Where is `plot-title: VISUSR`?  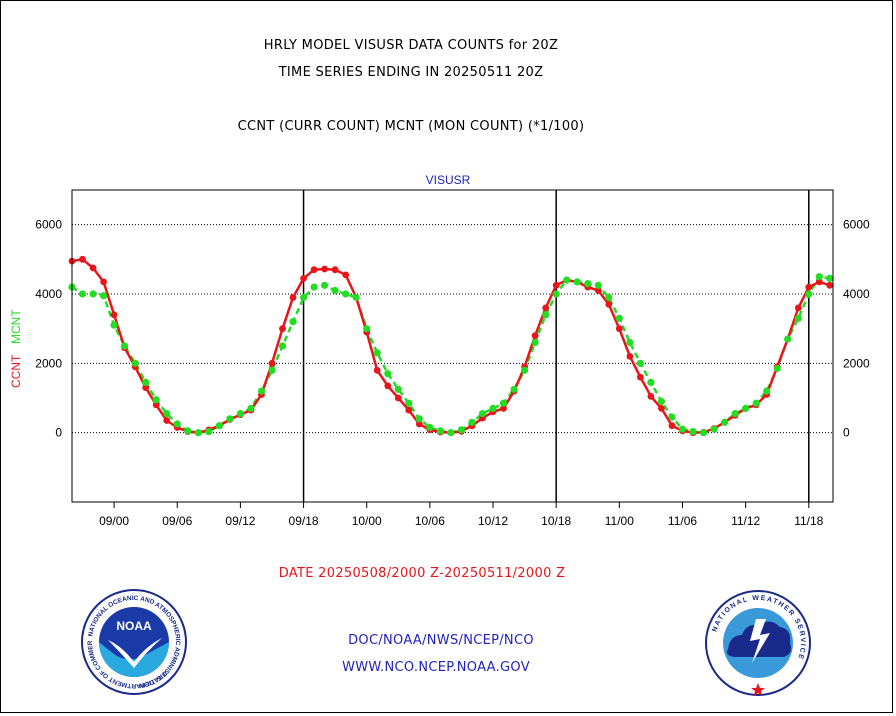 plot-title: VISUSR is located at coordinates (448, 180).